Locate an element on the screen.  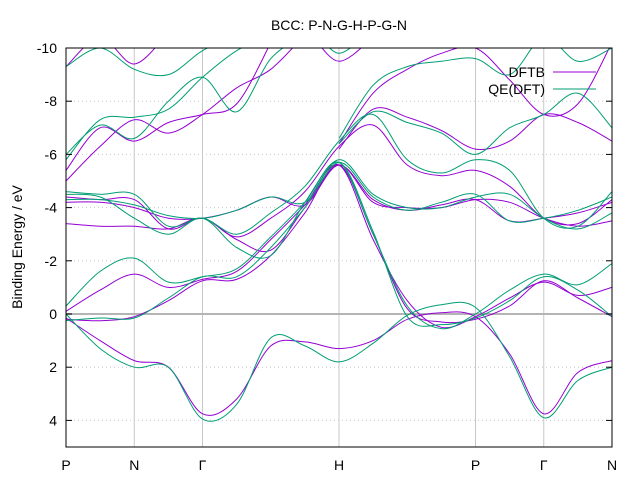
y-tick-label: -2 is located at coordinates (51, 261).